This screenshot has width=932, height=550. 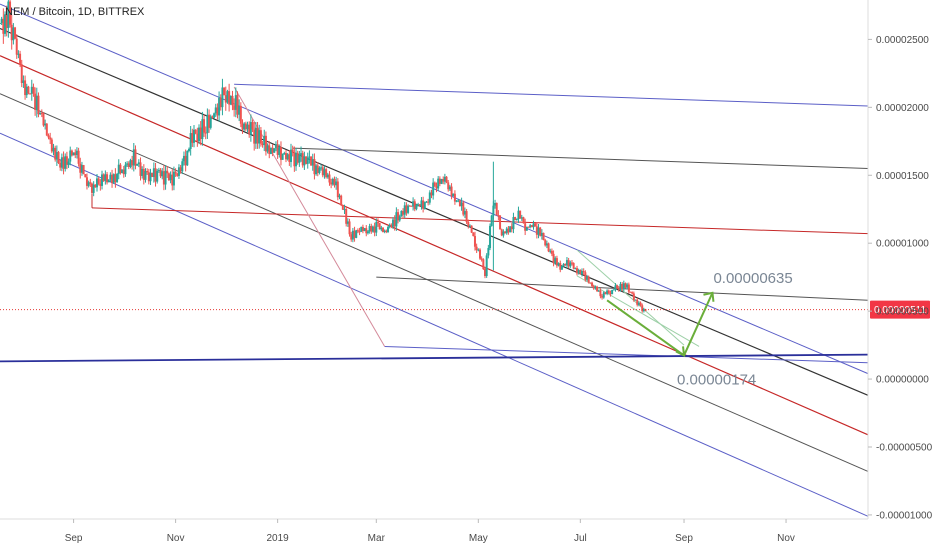 I want to click on green-channel-upper, so click(x=630, y=297).